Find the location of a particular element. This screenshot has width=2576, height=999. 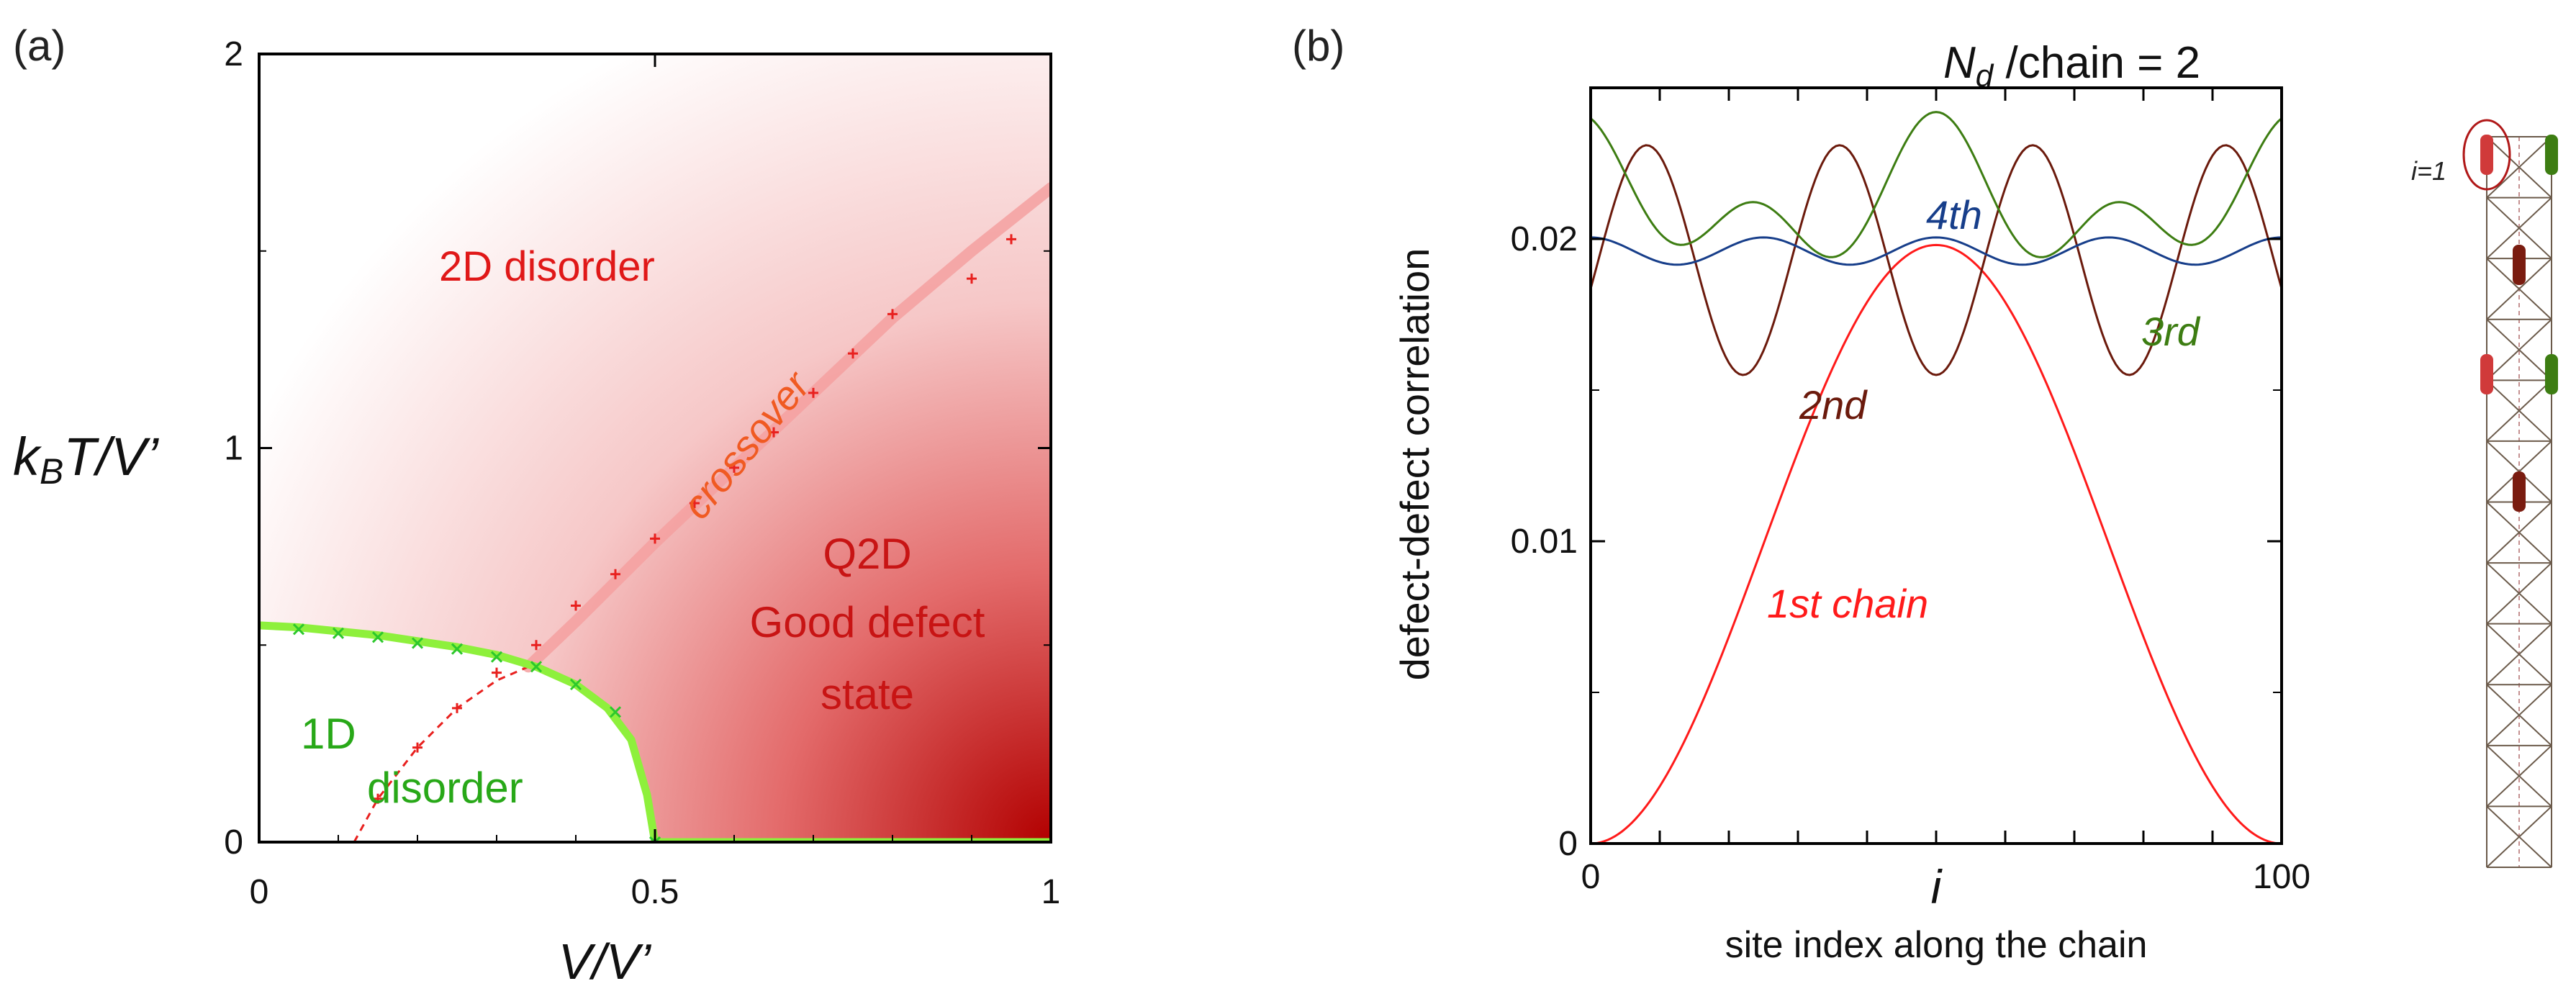

x-axis-label-a: V/V’ is located at coordinates (605, 962).